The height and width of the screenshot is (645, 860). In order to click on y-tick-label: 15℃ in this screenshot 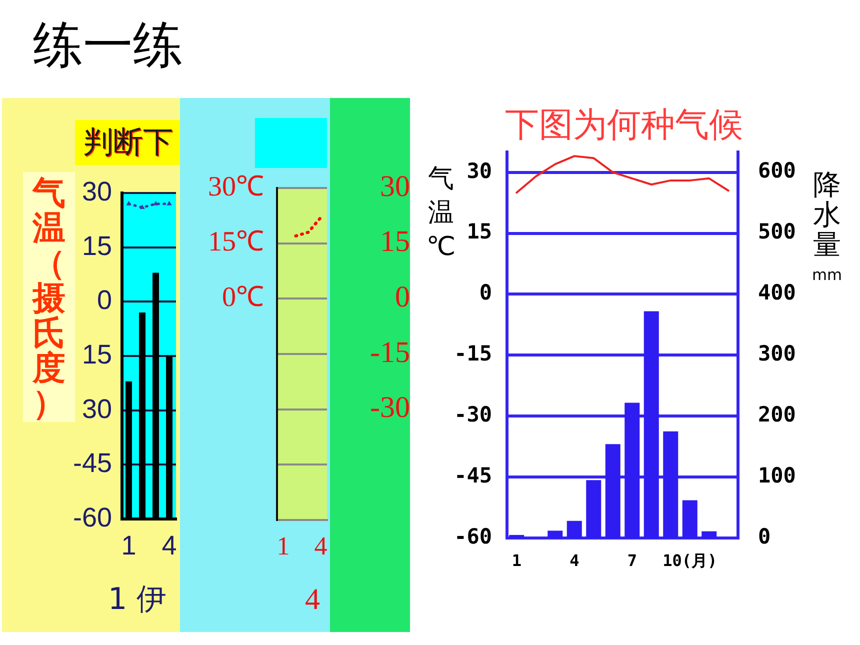, I will do `click(236, 242)`.